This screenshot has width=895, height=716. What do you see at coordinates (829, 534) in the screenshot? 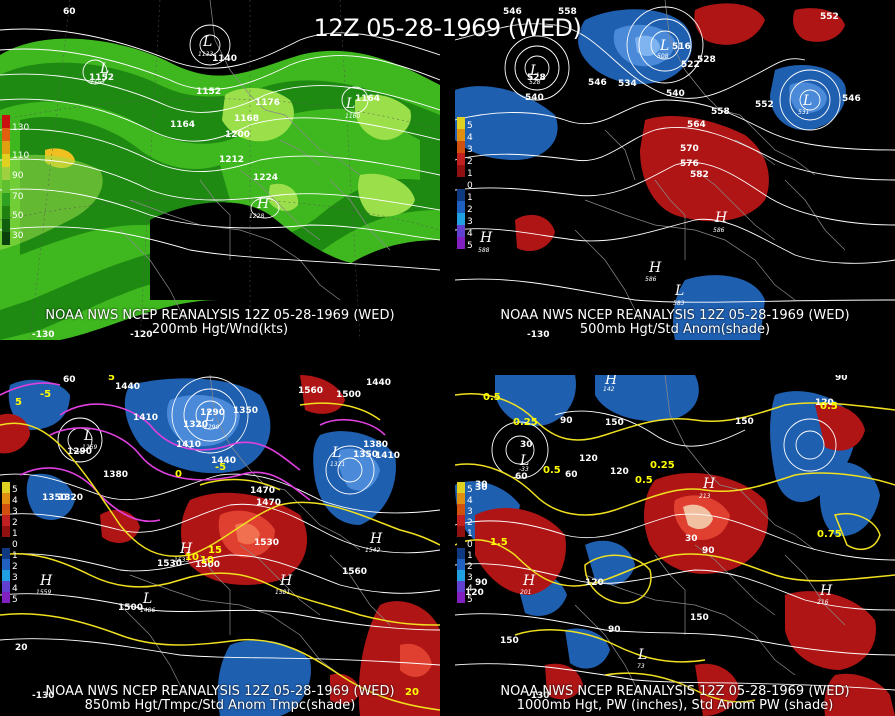
I see `pw-label: 0.75` at bounding box center [829, 534].